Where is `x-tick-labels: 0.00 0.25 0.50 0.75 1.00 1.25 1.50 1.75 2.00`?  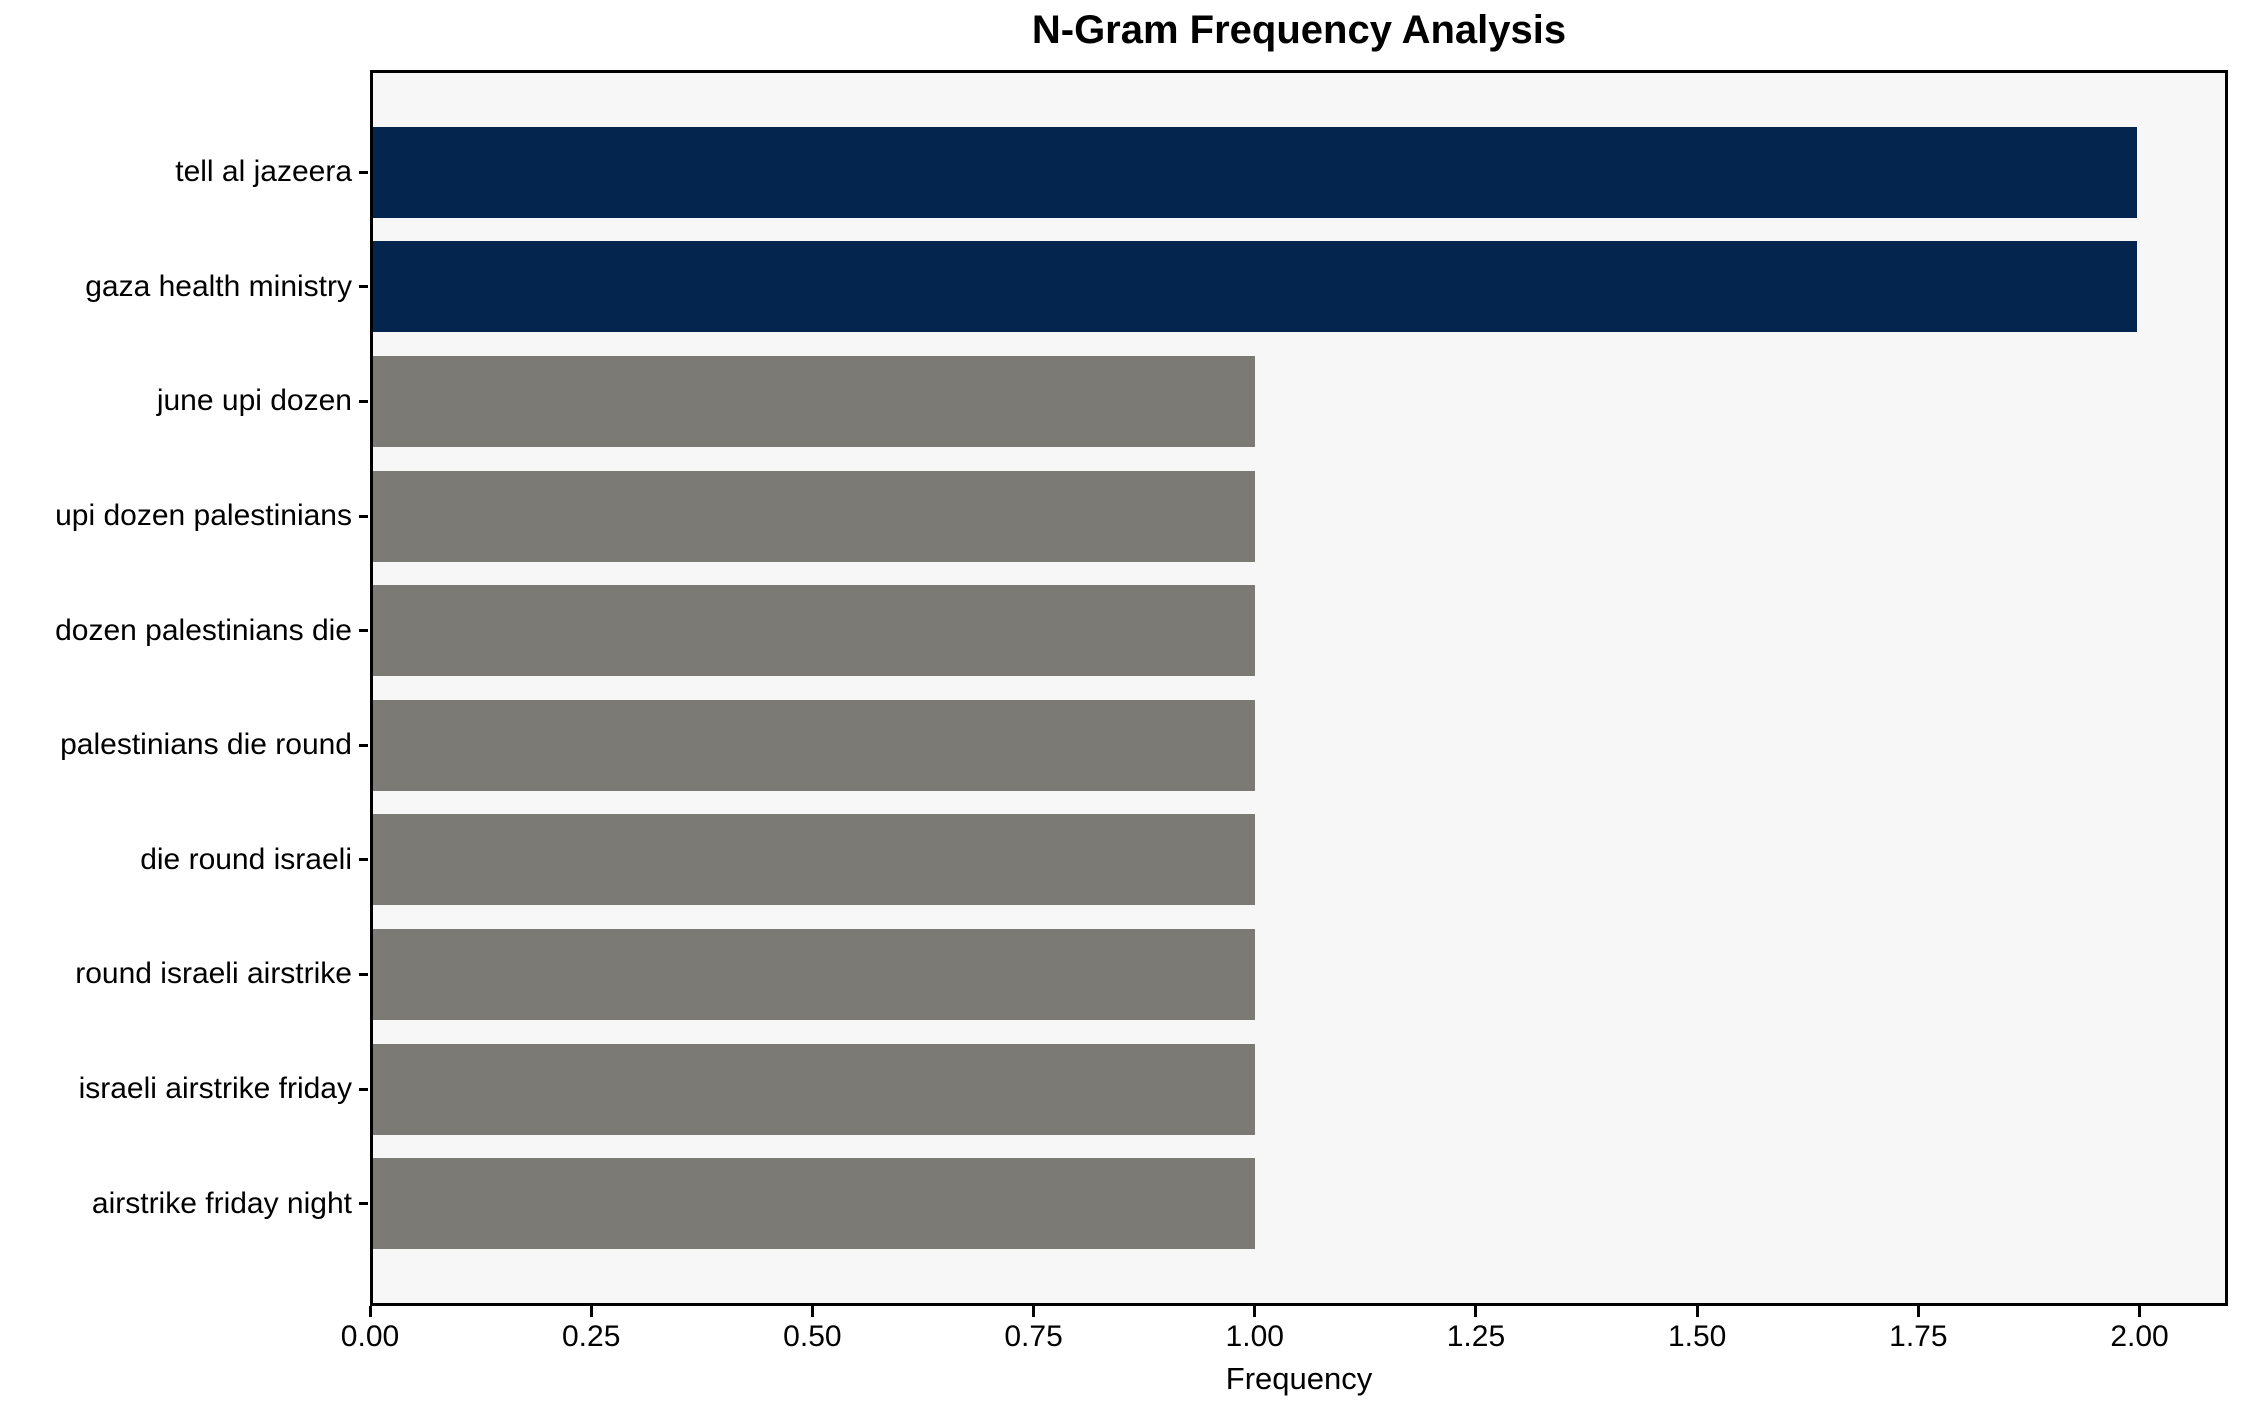 x-tick-labels: 0.00 0.25 0.50 0.75 1.00 1.25 1.50 1.75 2.00 is located at coordinates (1284, 1338).